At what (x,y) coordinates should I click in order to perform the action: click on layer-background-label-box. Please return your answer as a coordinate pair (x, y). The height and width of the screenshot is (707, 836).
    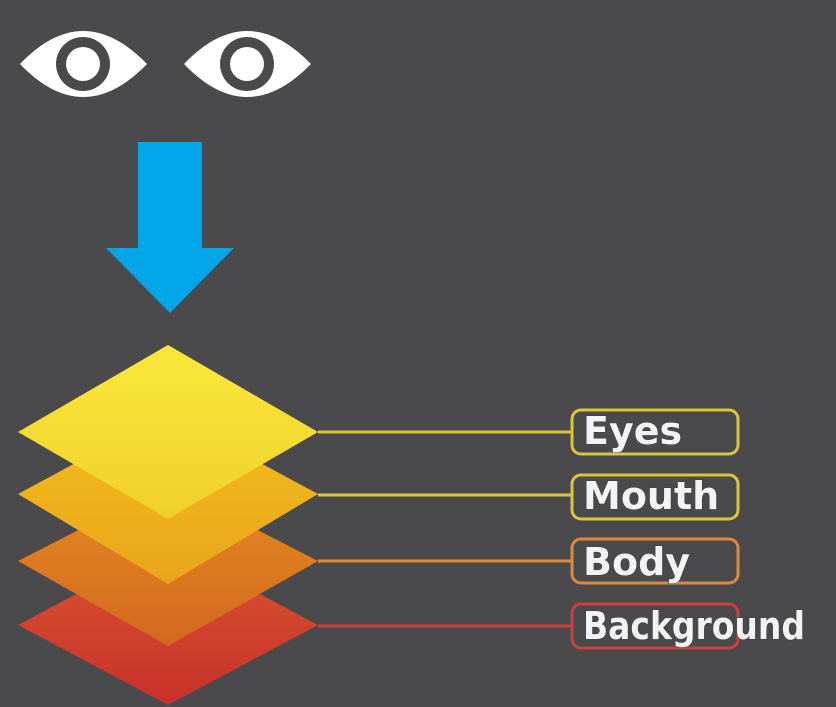
    Looking at the image, I should click on (655, 626).